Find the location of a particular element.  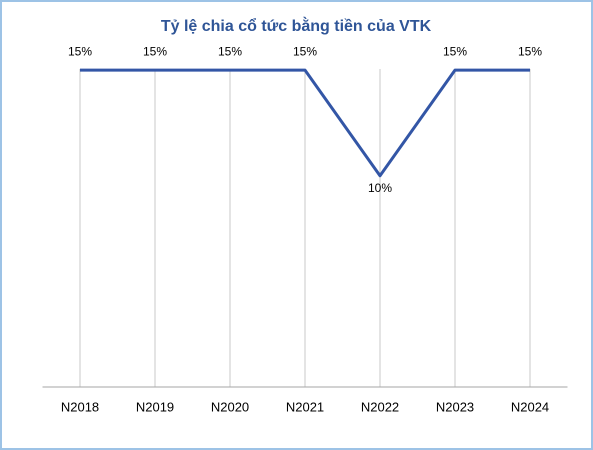

x-tick-label: N2018 is located at coordinates (80, 406).